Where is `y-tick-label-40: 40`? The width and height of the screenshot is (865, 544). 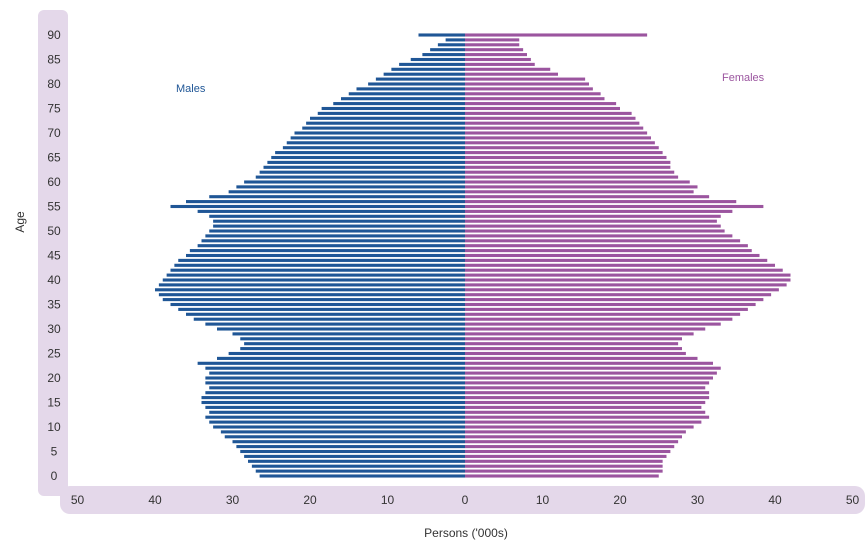
y-tick-label-40: 40 is located at coordinates (54, 280).